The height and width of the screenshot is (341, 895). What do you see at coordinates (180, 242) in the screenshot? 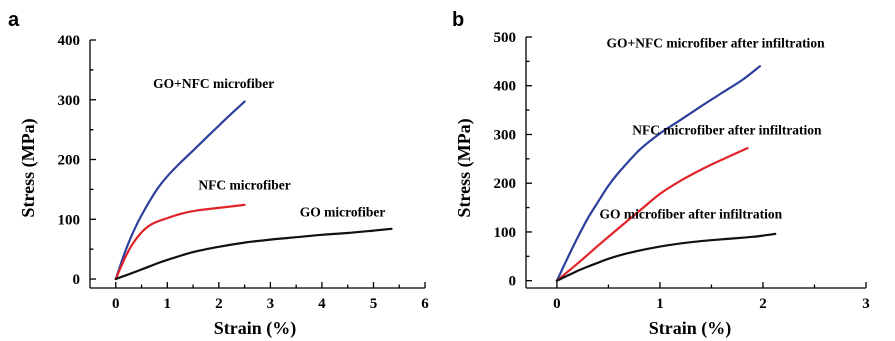
I see `series-line-nfc-microfiber` at bounding box center [180, 242].